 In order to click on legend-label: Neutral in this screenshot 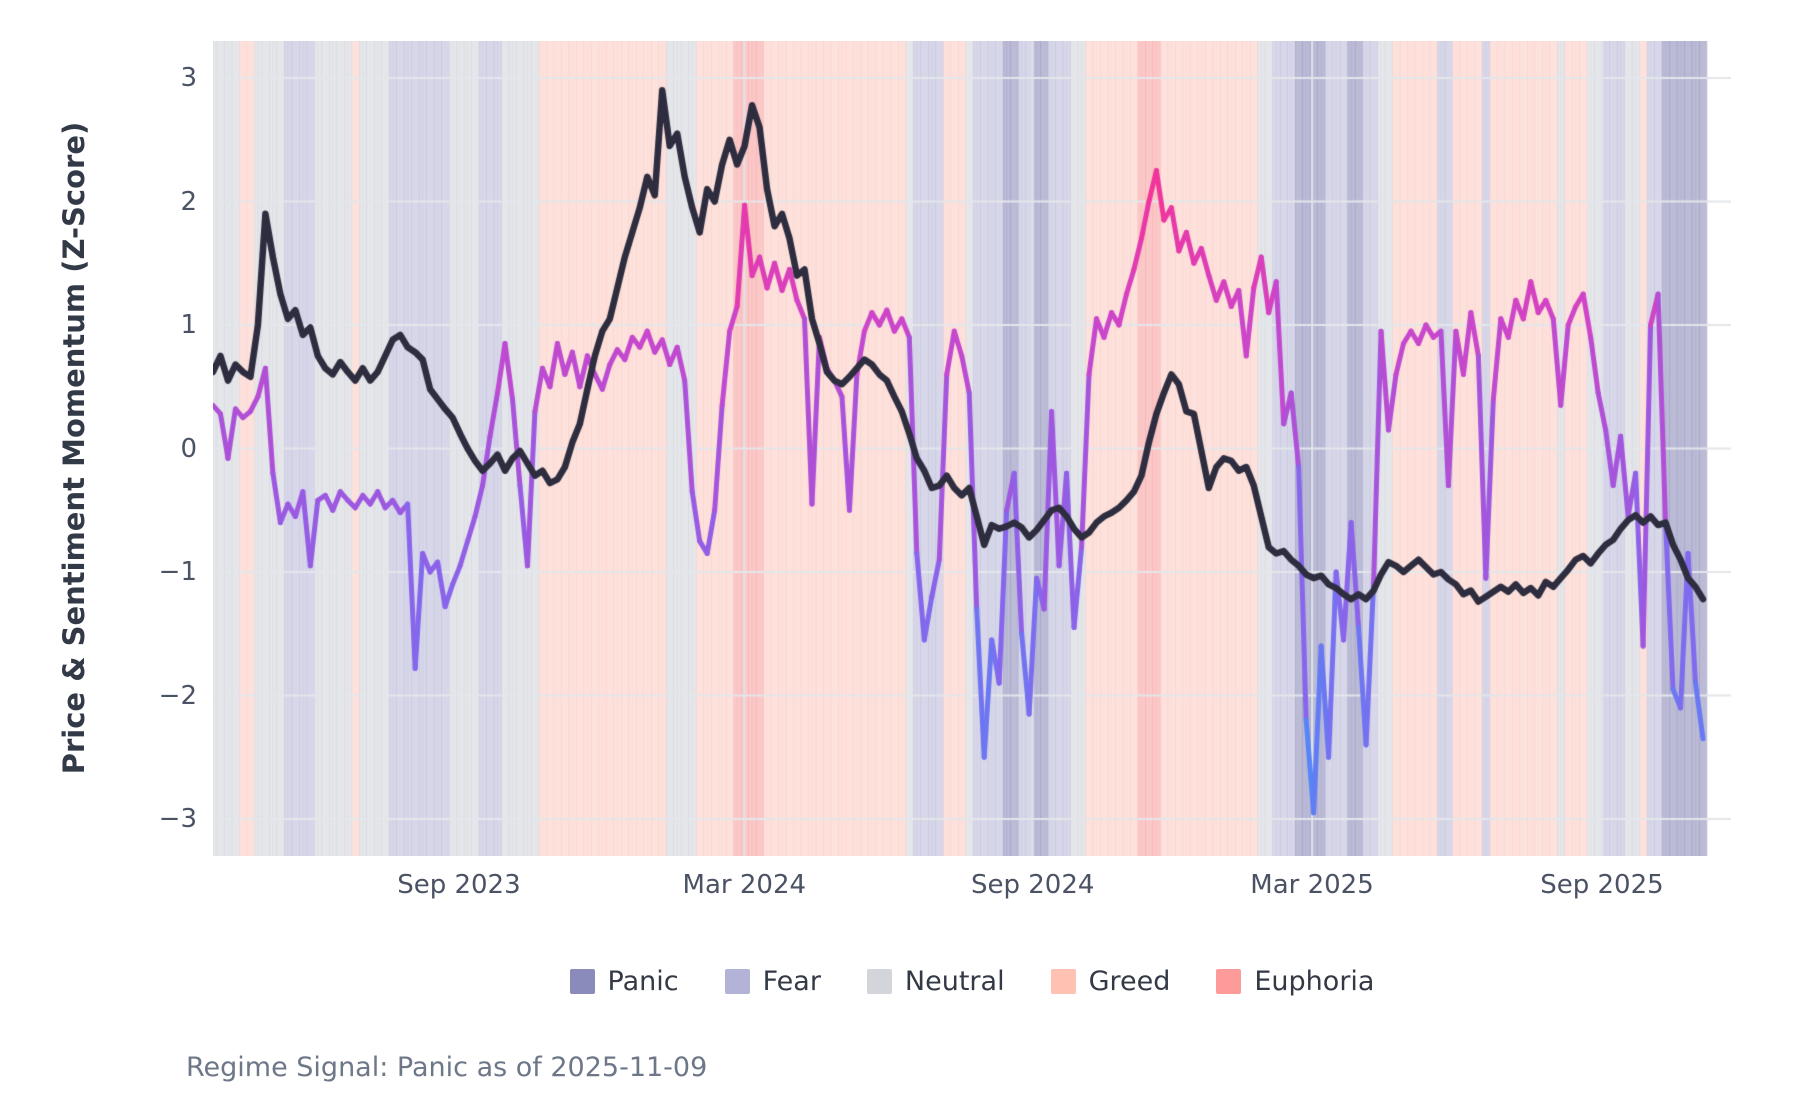, I will do `click(954, 981)`.